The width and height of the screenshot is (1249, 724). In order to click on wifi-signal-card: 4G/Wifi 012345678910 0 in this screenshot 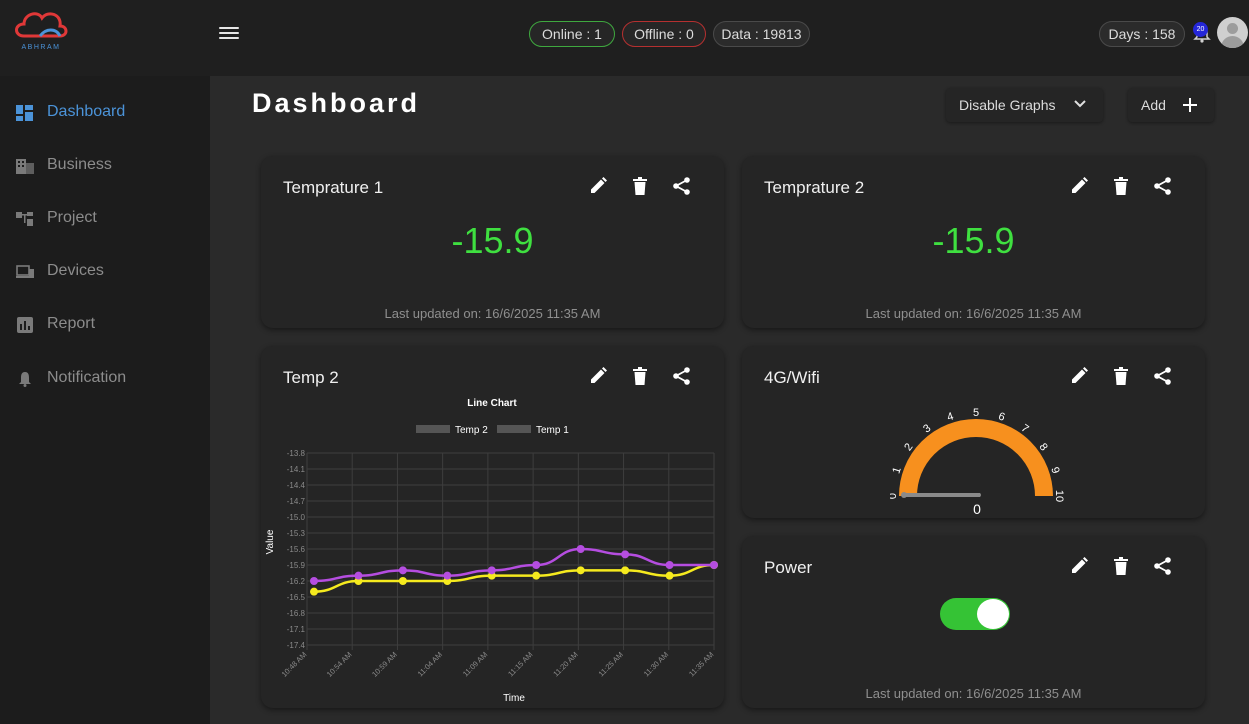, I will do `click(973, 432)`.